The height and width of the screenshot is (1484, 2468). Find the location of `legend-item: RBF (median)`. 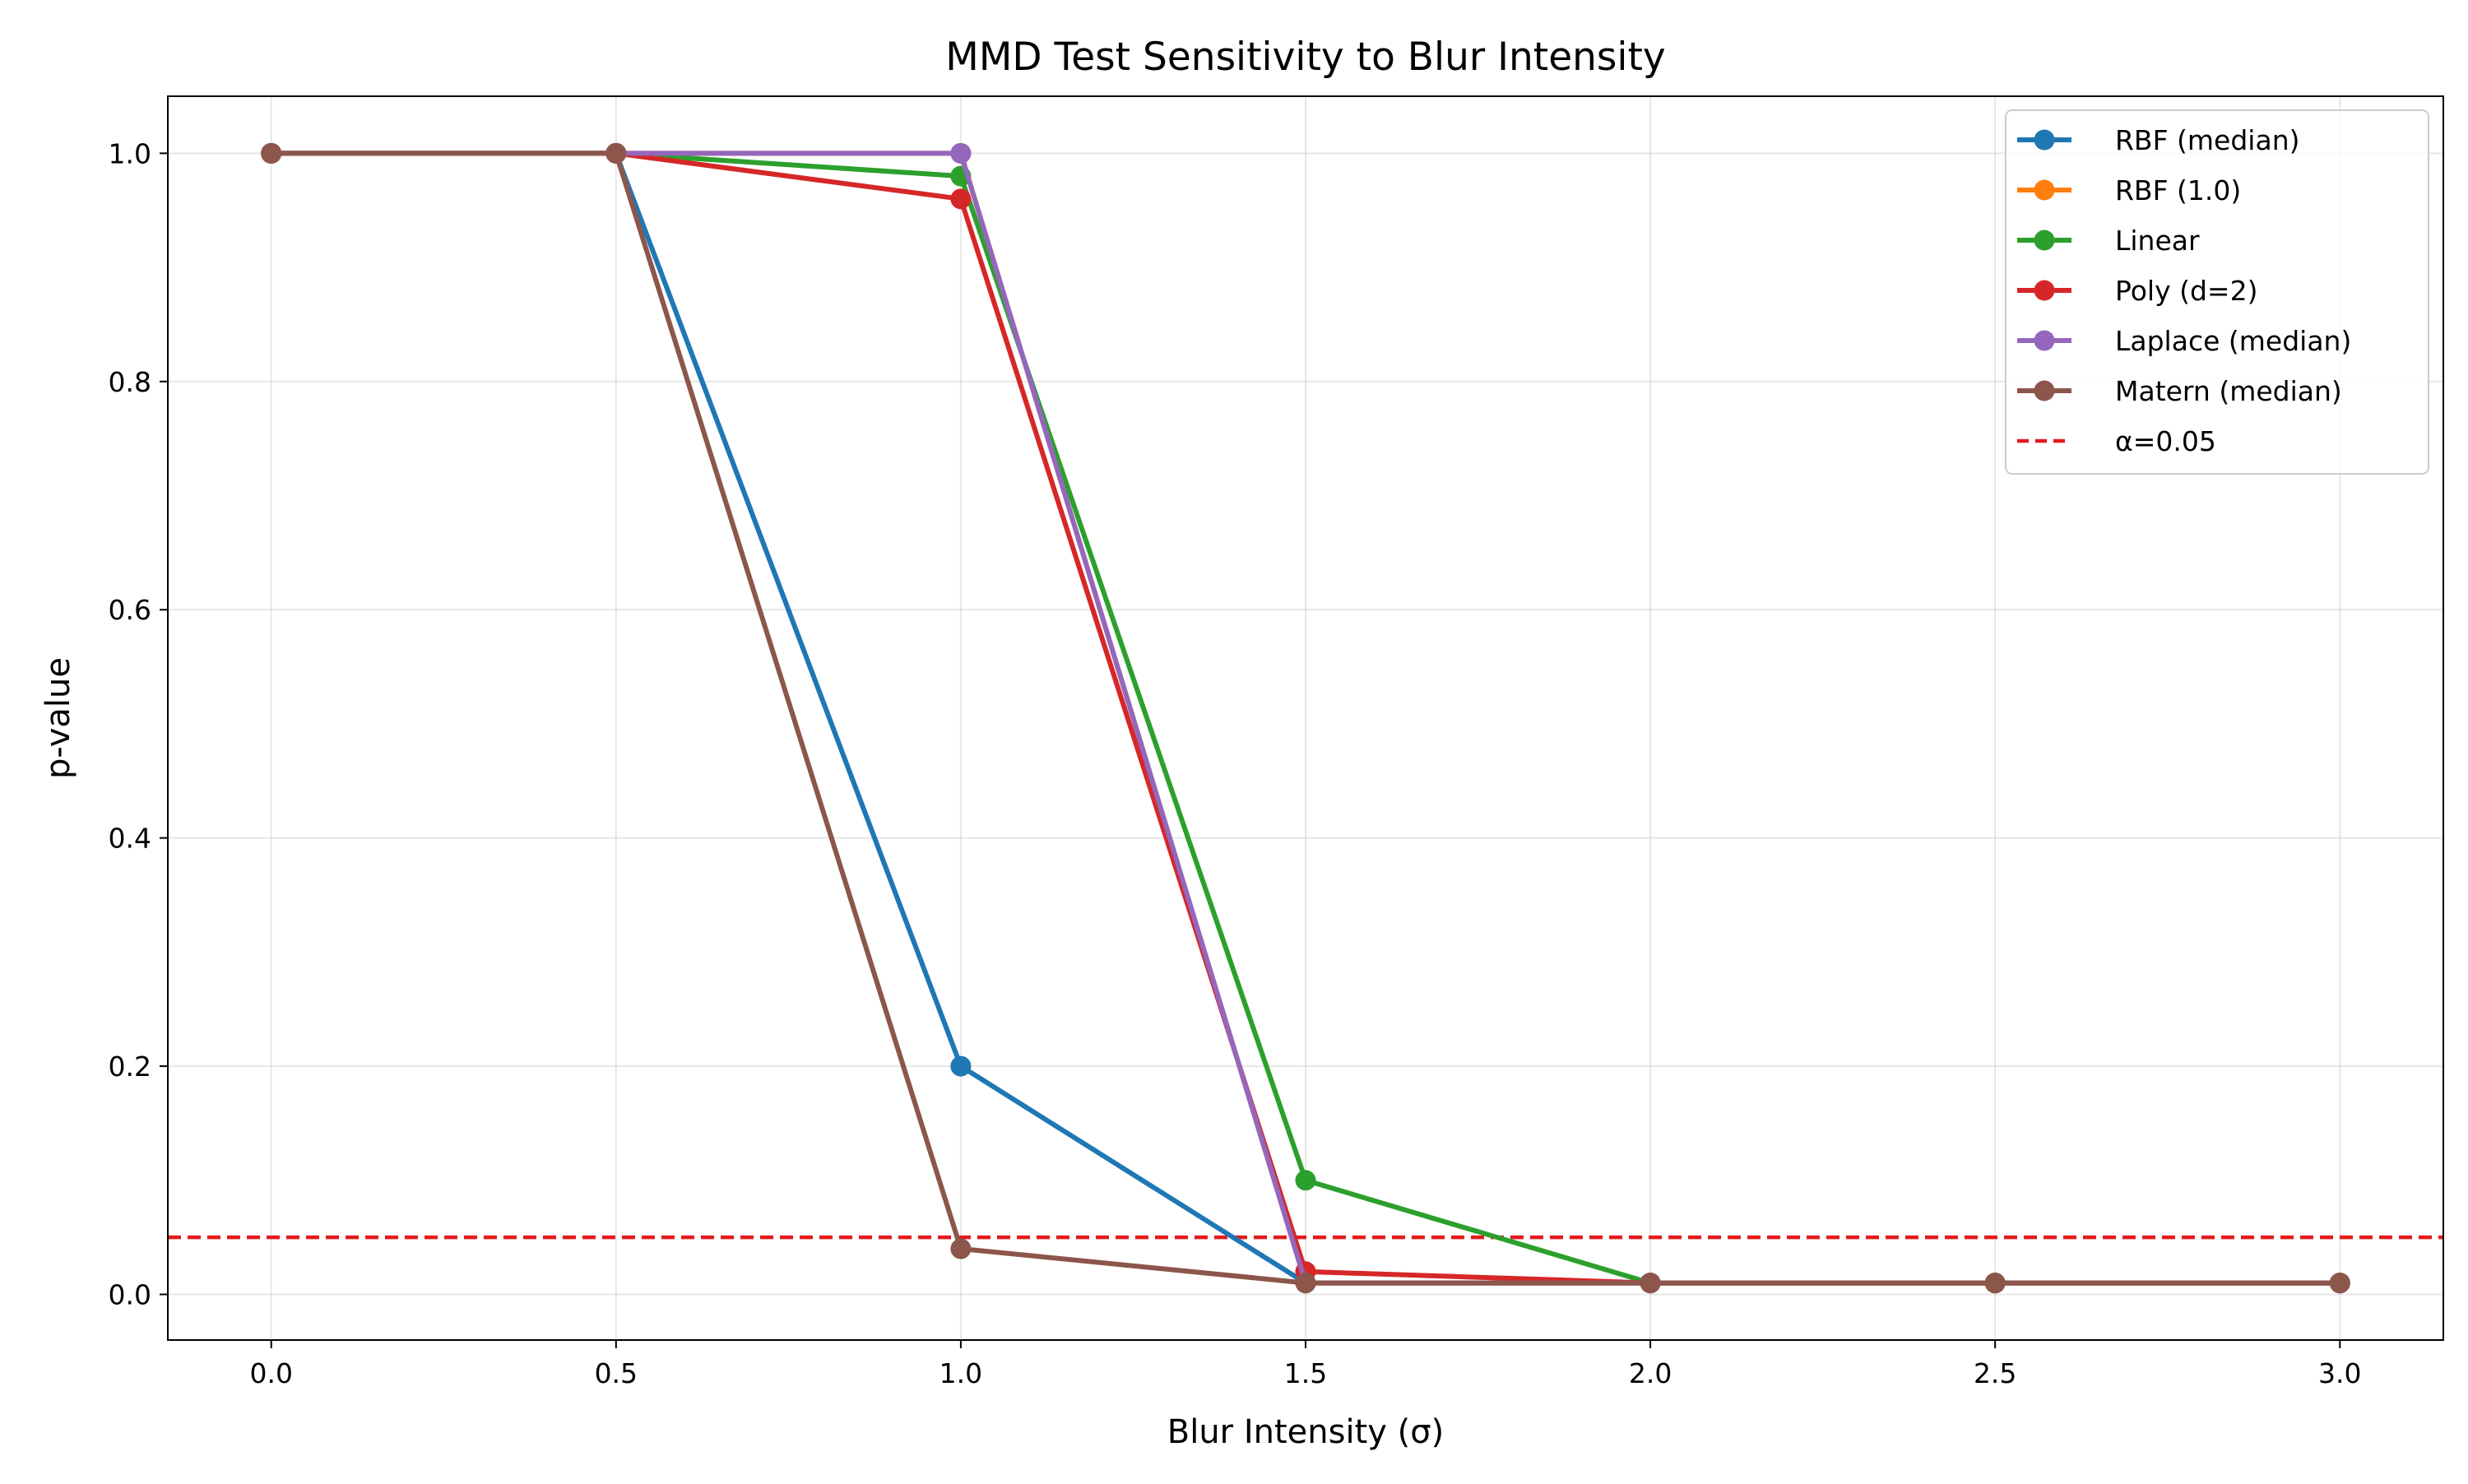

legend-item: RBF (median) is located at coordinates (2158, 140).